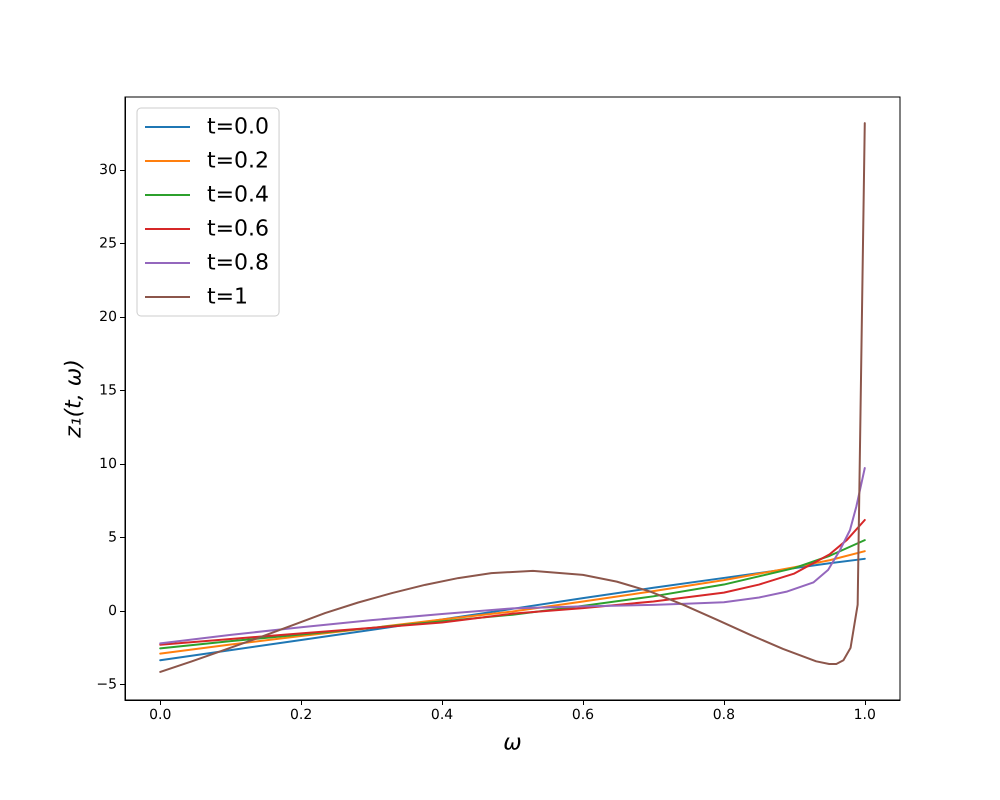 This screenshot has width=1000, height=800. I want to click on legend-label: t=0.4, so click(238, 195).